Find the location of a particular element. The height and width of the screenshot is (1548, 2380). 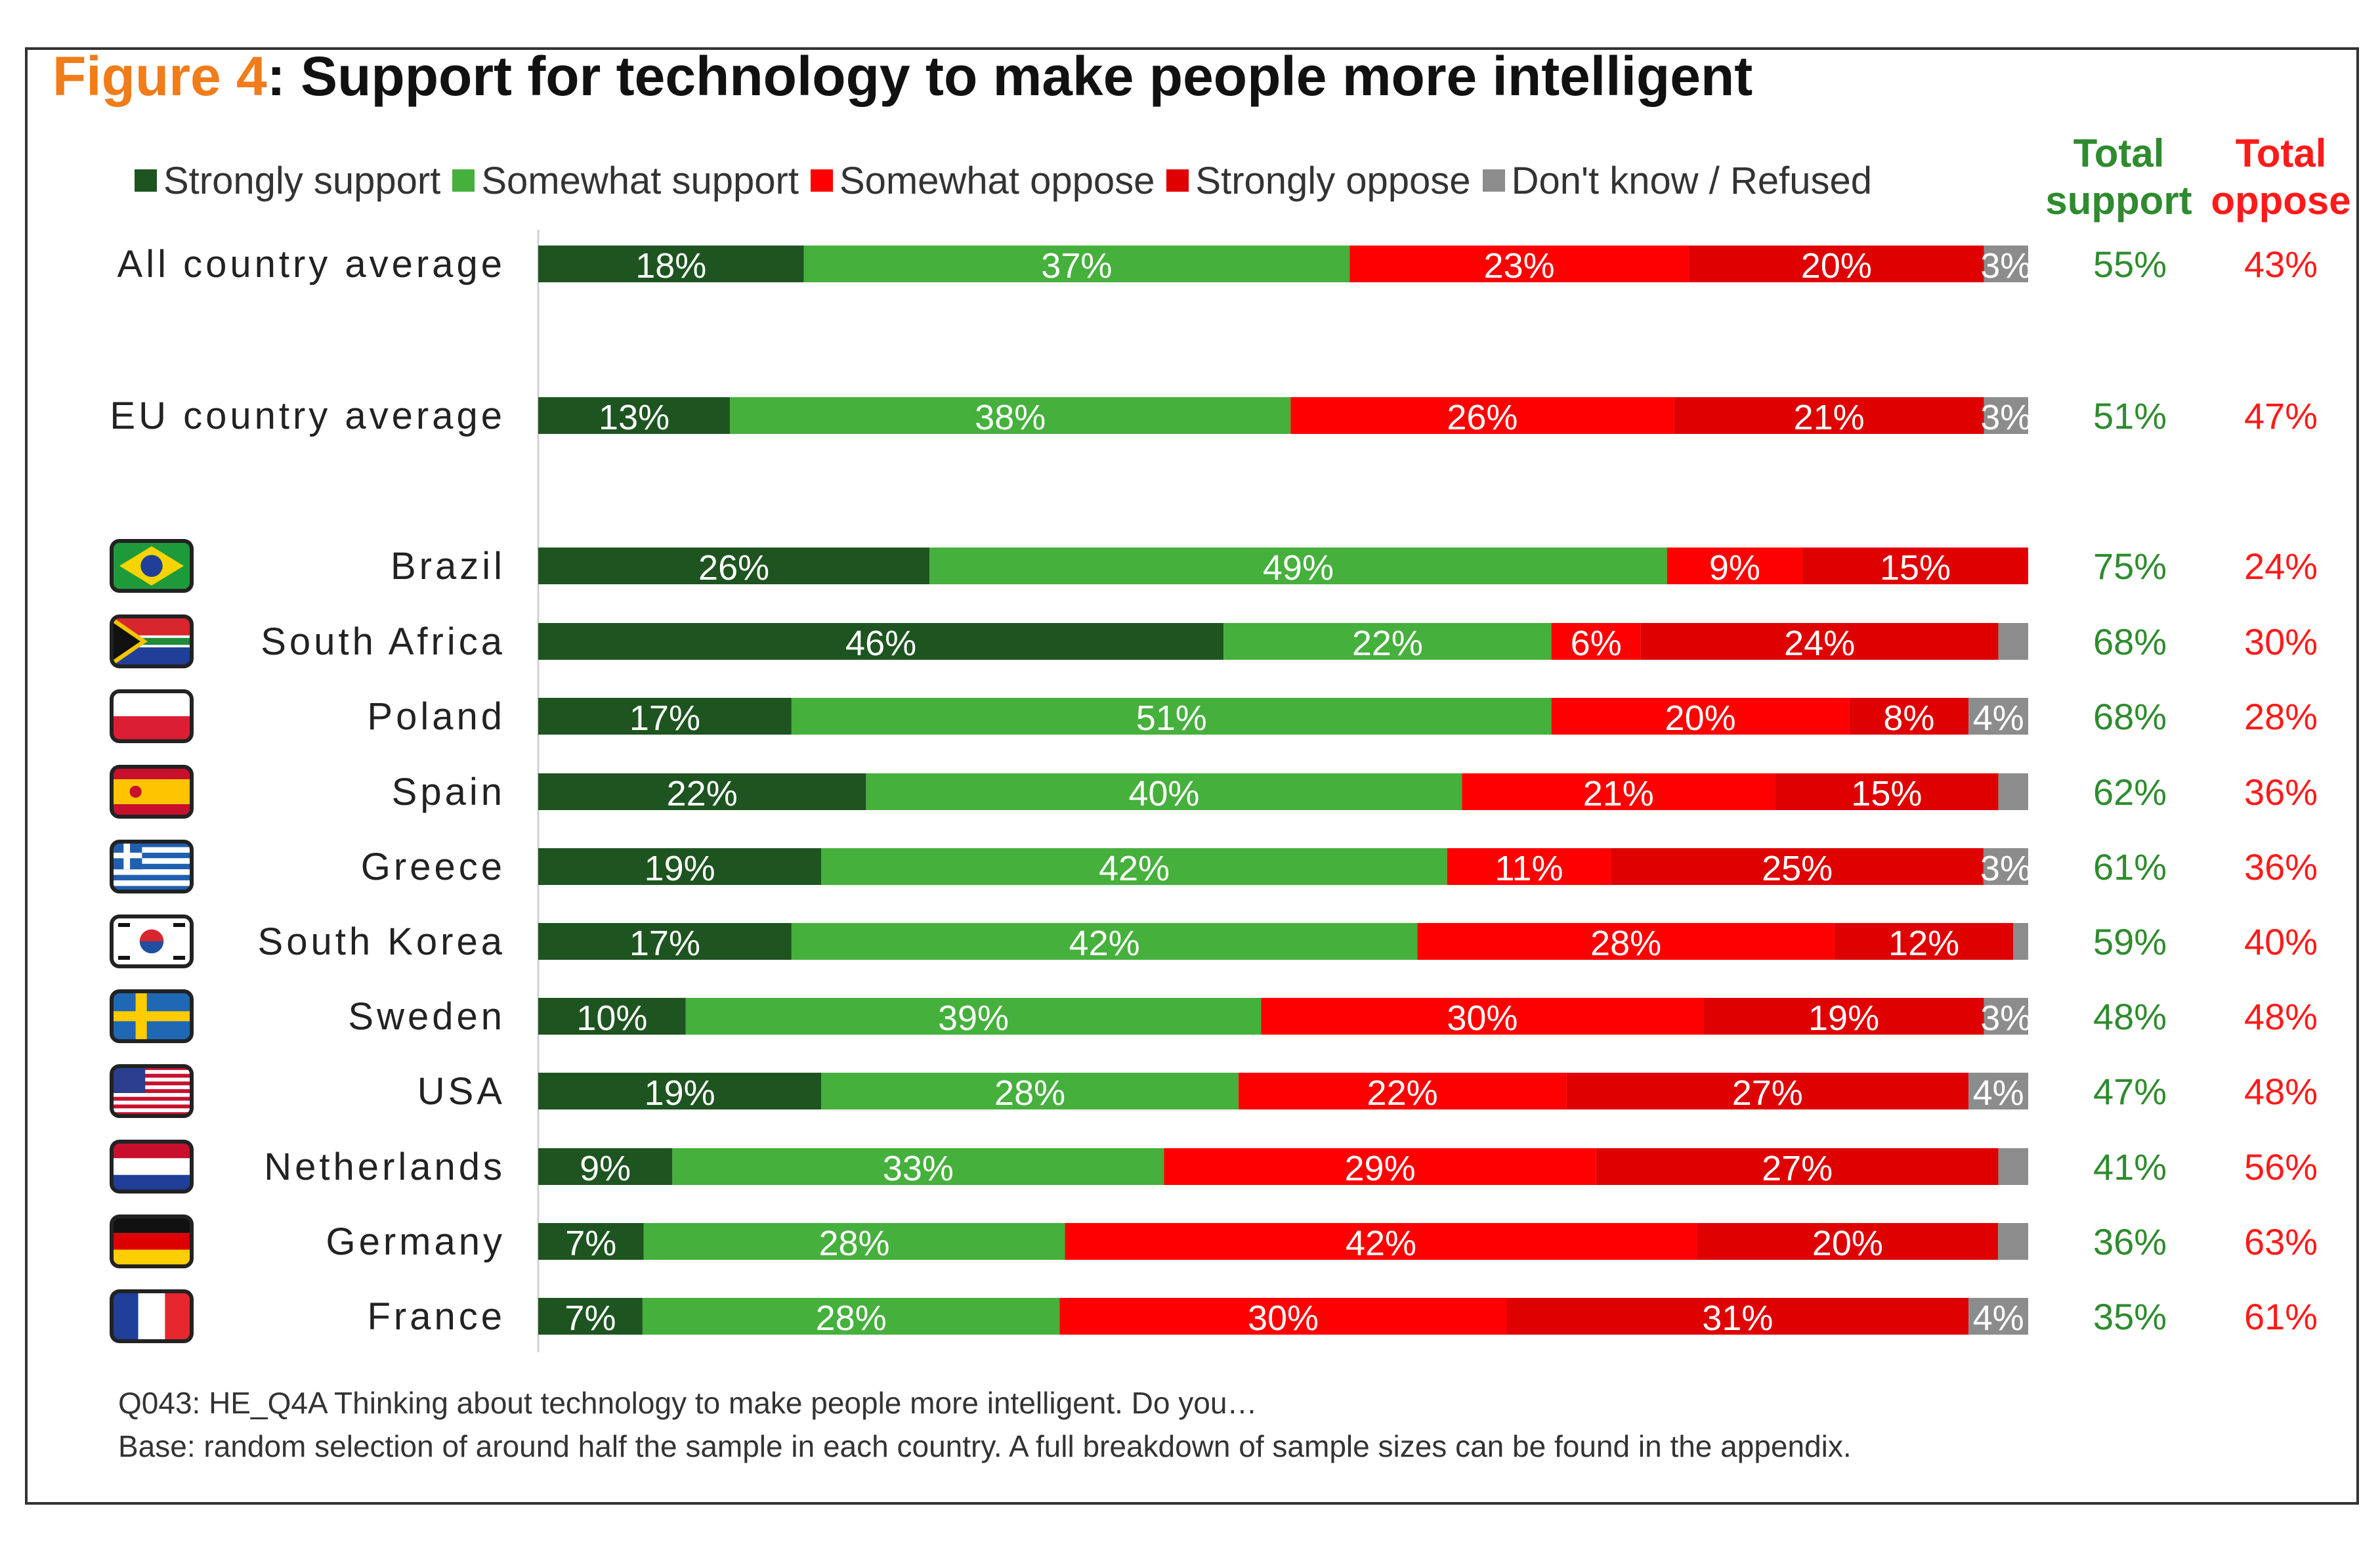

total-support-header-line2: support is located at coordinates (2118, 201).